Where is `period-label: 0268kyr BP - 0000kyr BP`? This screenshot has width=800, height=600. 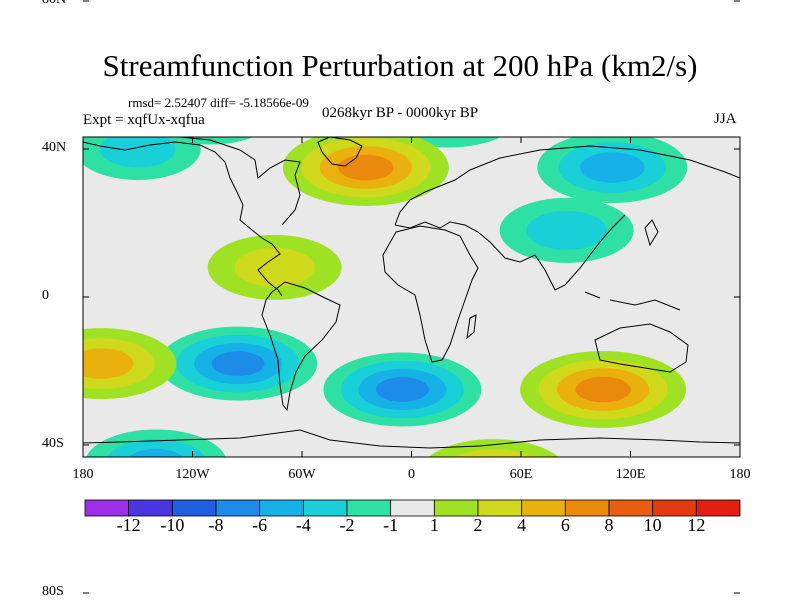
period-label: 0268kyr BP - 0000kyr BP is located at coordinates (400, 113).